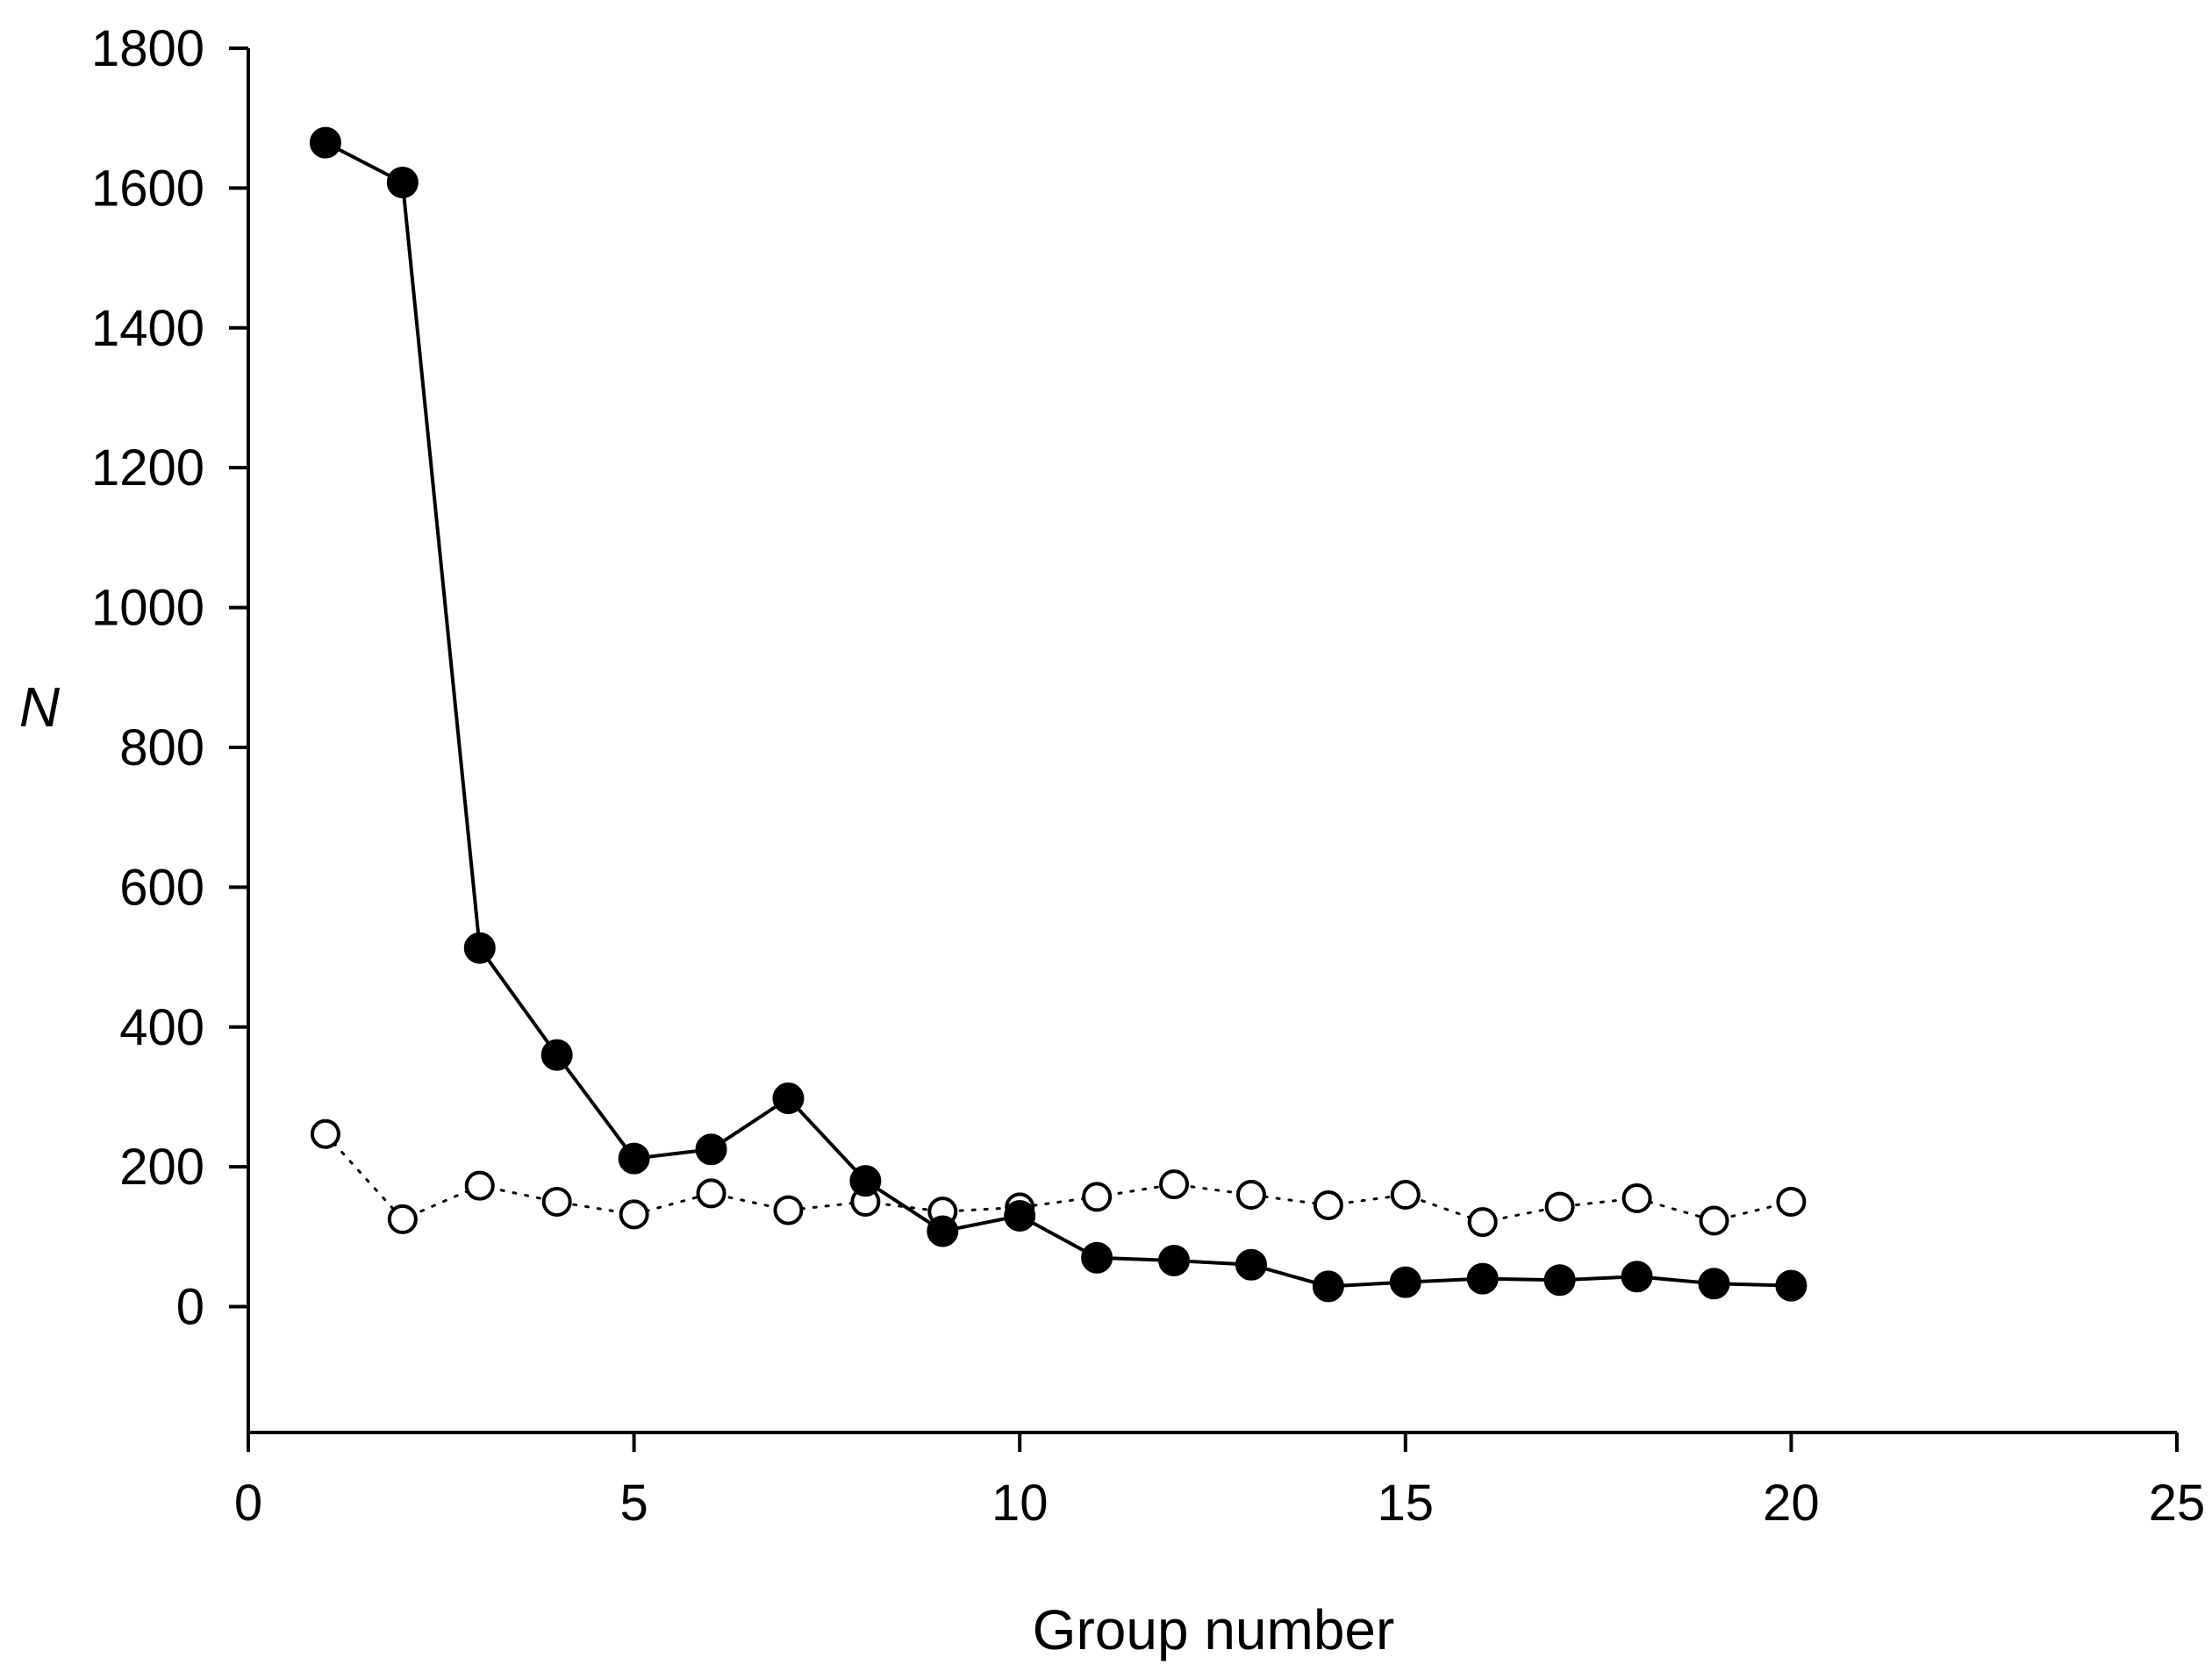 This screenshot has width=2212, height=1679. I want to click on y-tick-label: 0, so click(190, 1307).